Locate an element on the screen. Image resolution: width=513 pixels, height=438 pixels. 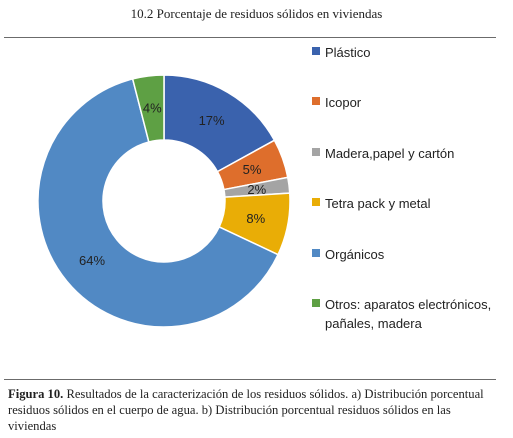
legend-item-madera: Madera,papel y cartón is located at coordinates (406, 153).